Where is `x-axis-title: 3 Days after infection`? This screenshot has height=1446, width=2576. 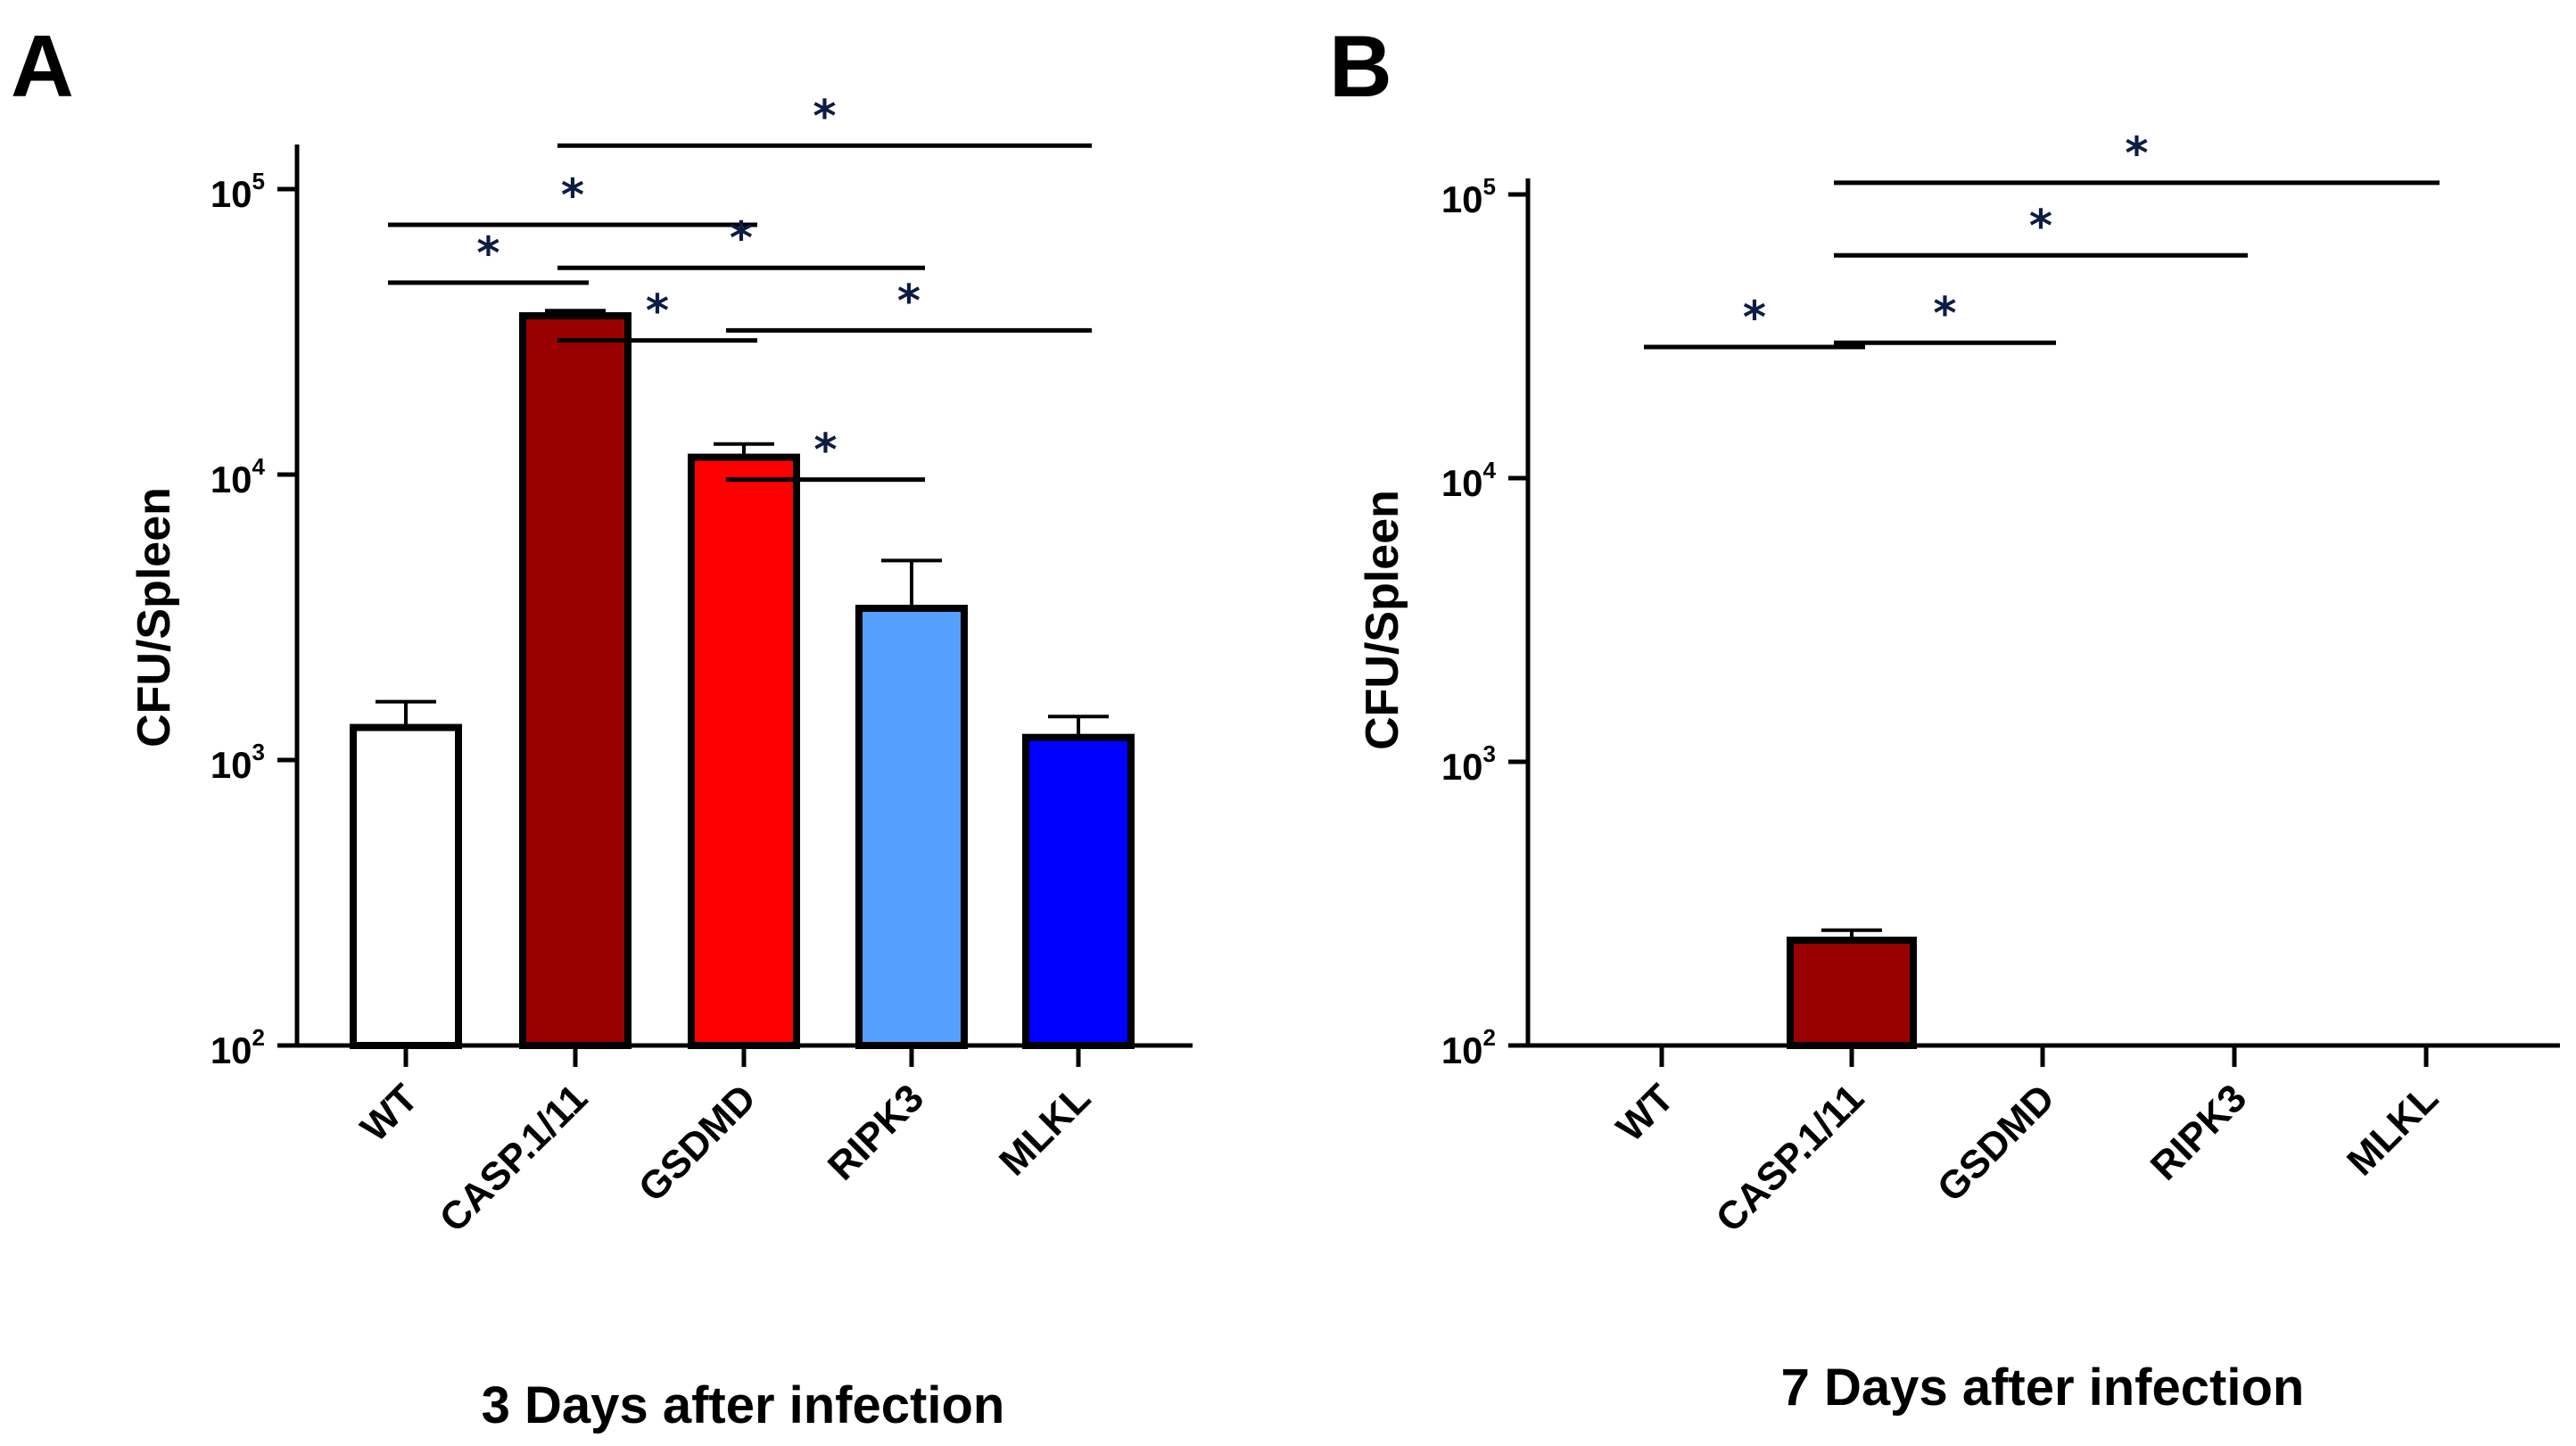
x-axis-title: 3 Days after infection is located at coordinates (744, 1405).